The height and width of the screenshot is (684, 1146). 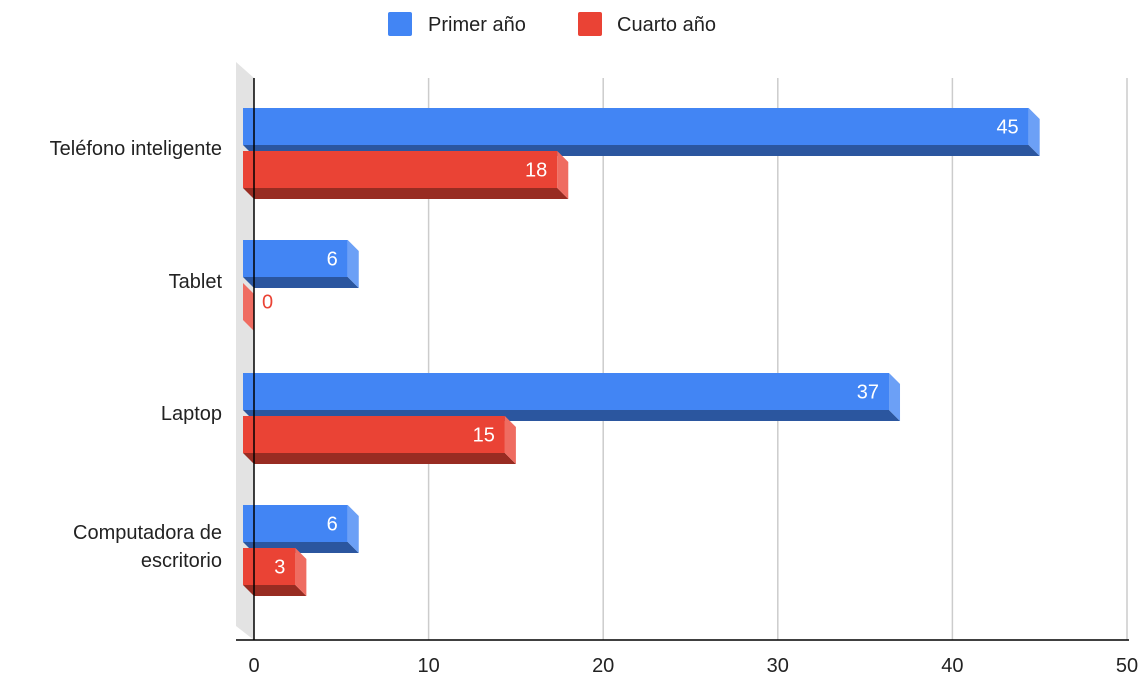 What do you see at coordinates (267, 303) in the screenshot?
I see `data-label: 0` at bounding box center [267, 303].